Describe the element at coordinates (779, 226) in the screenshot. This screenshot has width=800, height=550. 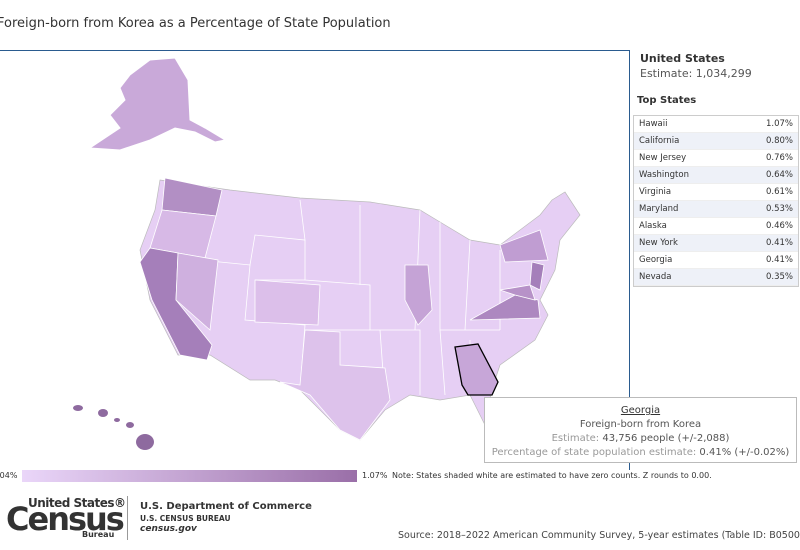
I see `state-value: 0.46%` at that location.